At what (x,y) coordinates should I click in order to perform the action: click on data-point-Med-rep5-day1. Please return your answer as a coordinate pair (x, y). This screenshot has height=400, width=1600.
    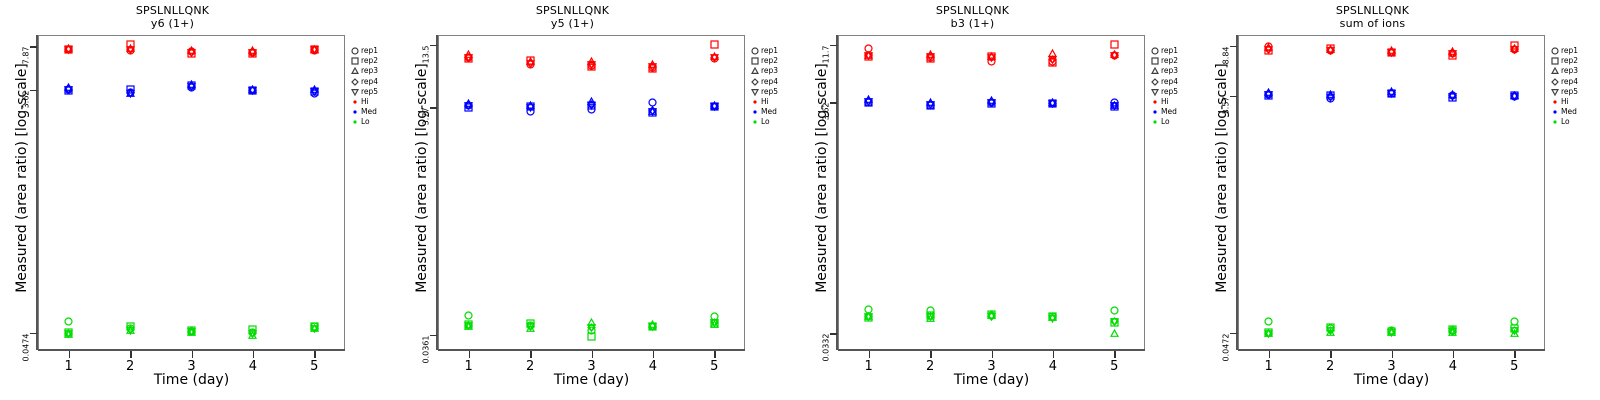
    Looking at the image, I should click on (1269, 95).